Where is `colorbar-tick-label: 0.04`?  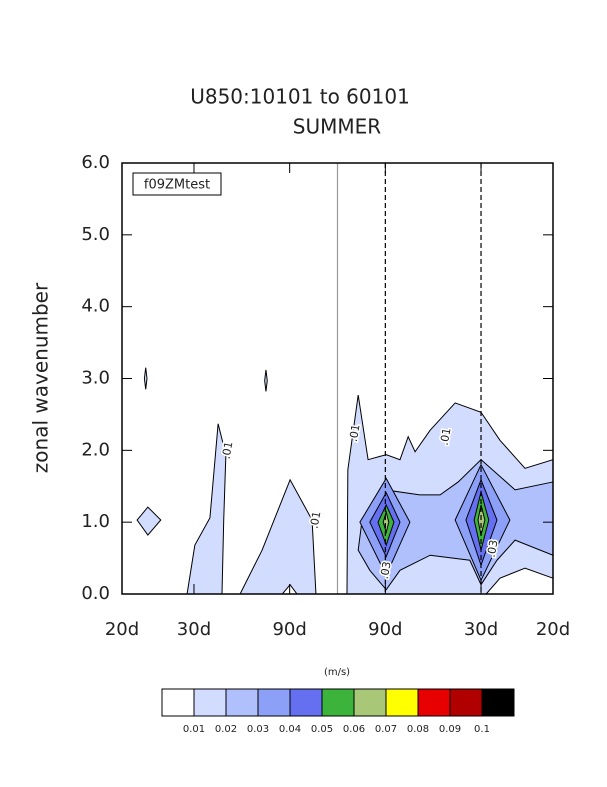 colorbar-tick-label: 0.04 is located at coordinates (290, 729).